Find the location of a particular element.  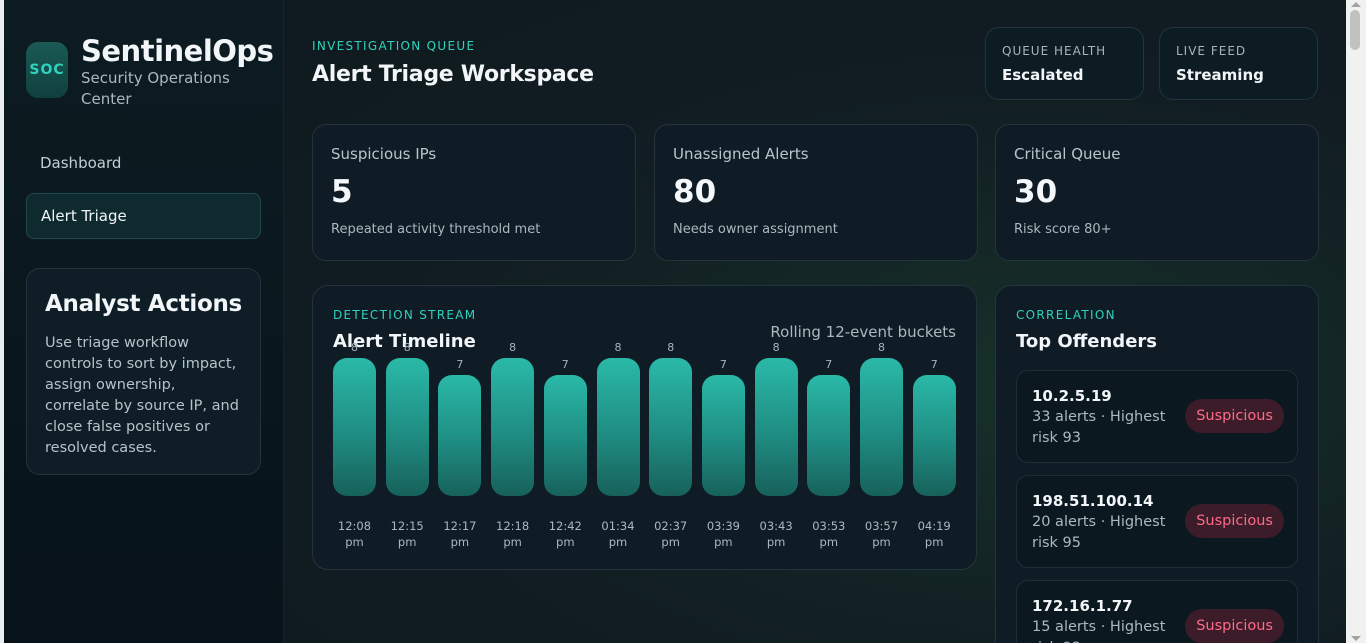

bar-time-label: 12:08 pm is located at coordinates (354, 534).